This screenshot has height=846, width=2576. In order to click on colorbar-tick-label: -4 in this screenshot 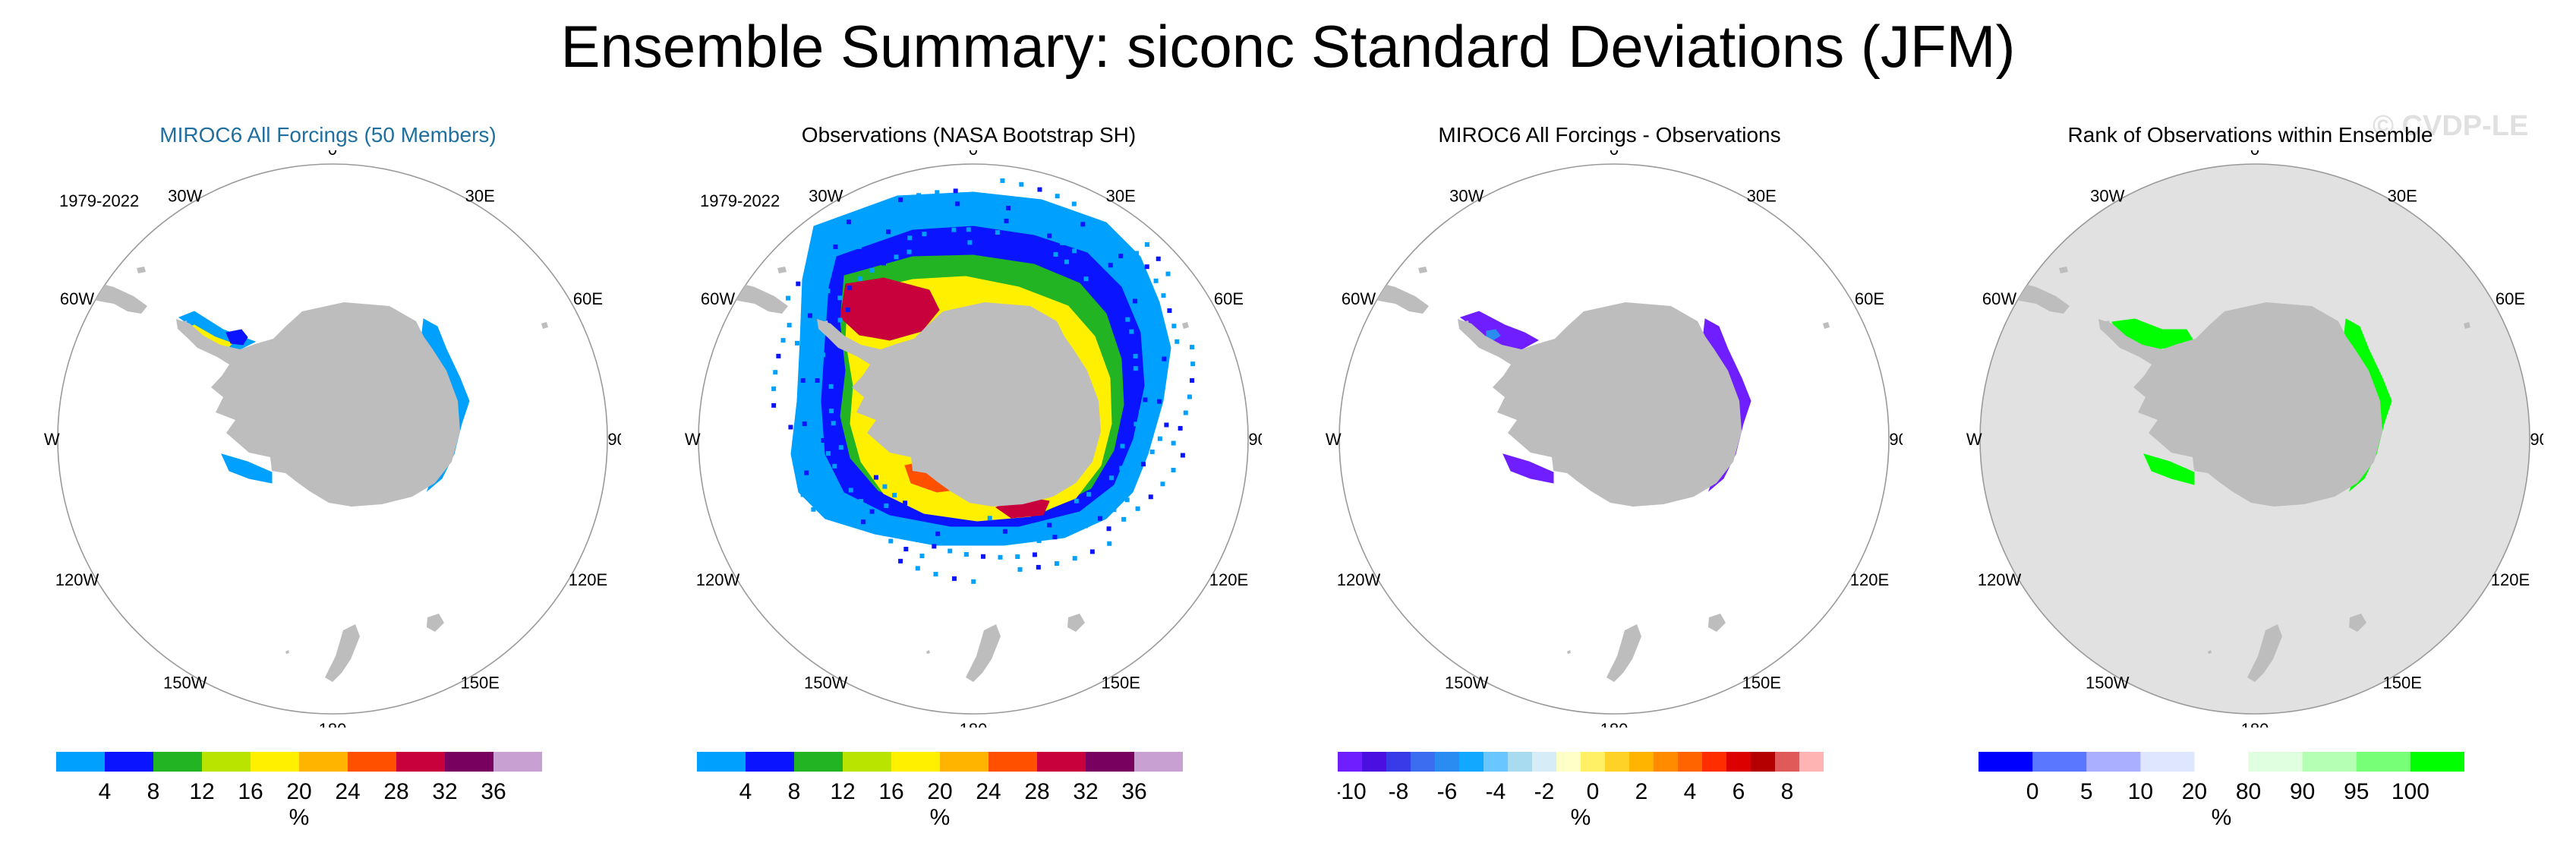, I will do `click(1496, 791)`.